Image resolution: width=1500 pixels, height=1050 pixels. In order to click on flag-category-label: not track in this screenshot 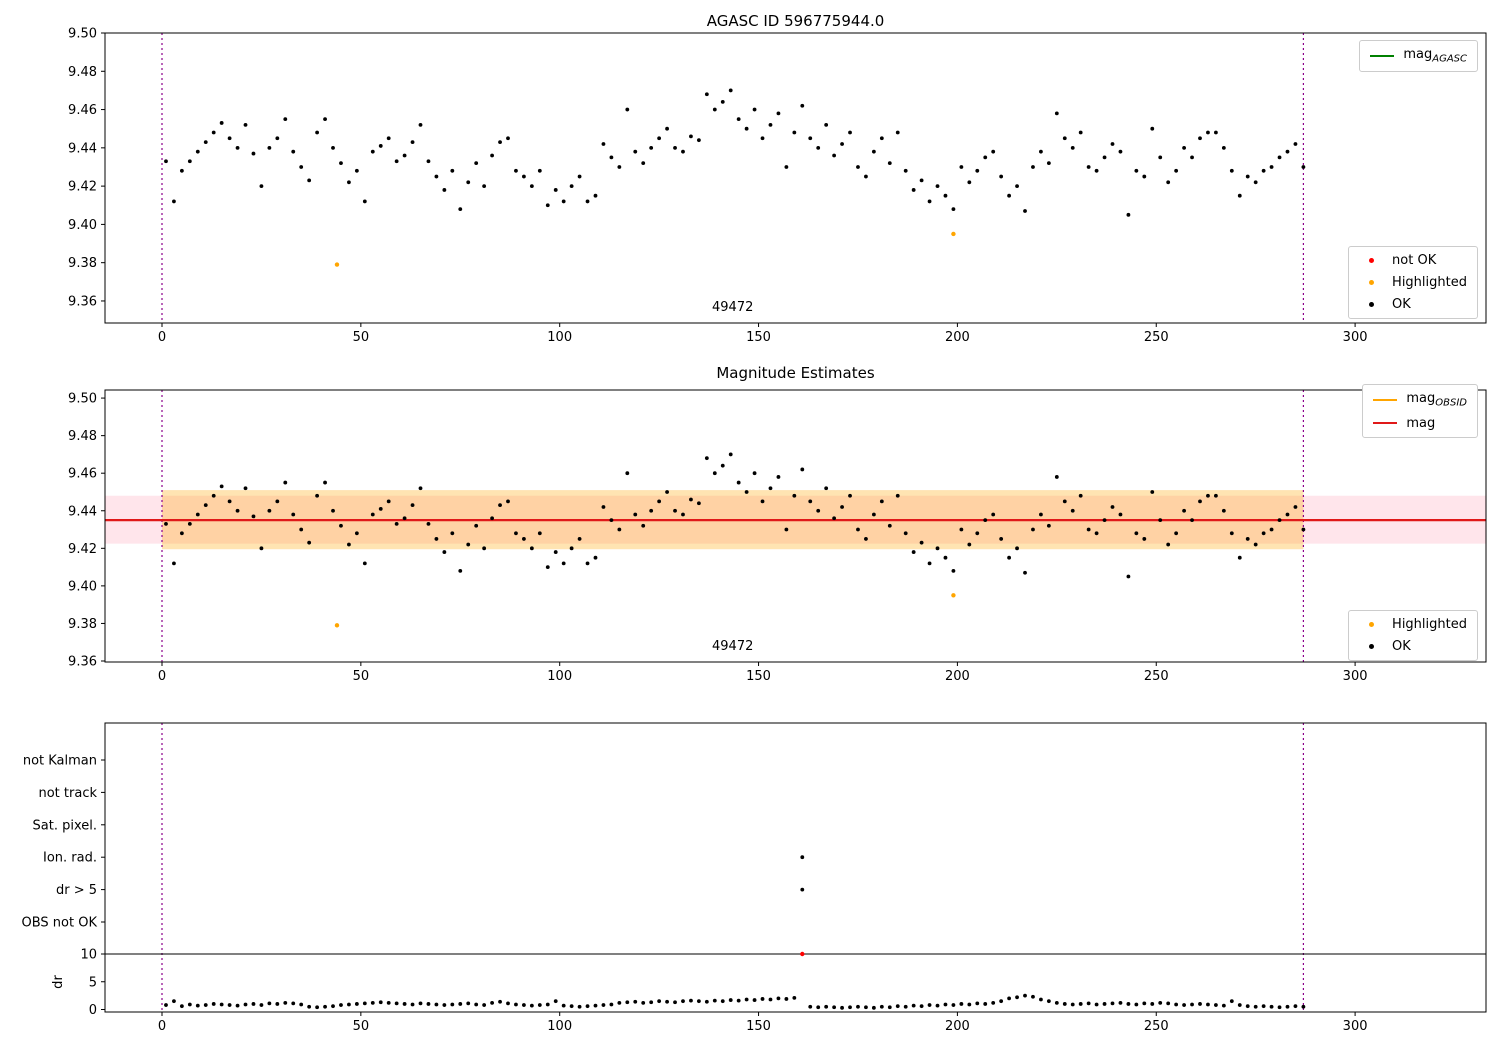, I will do `click(67, 793)`.